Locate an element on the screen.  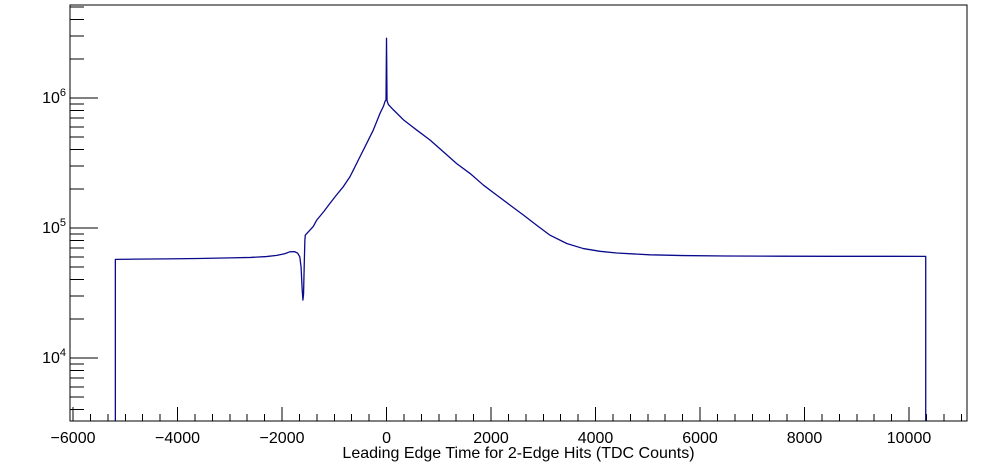
y-tick-label: 10⁶ is located at coordinates (54, 97).